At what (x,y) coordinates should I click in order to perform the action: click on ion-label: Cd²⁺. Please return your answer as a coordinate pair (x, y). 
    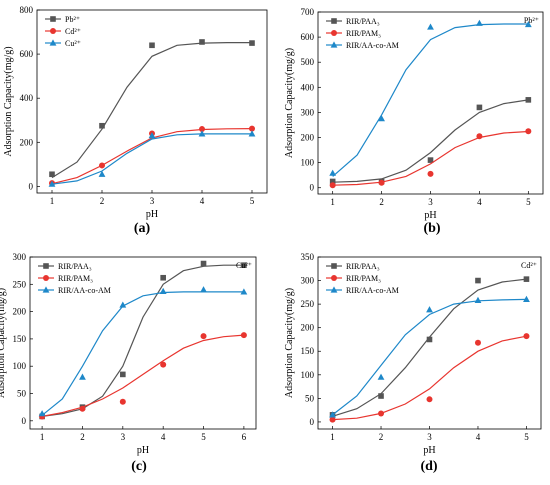
    Looking at the image, I should click on (529, 265).